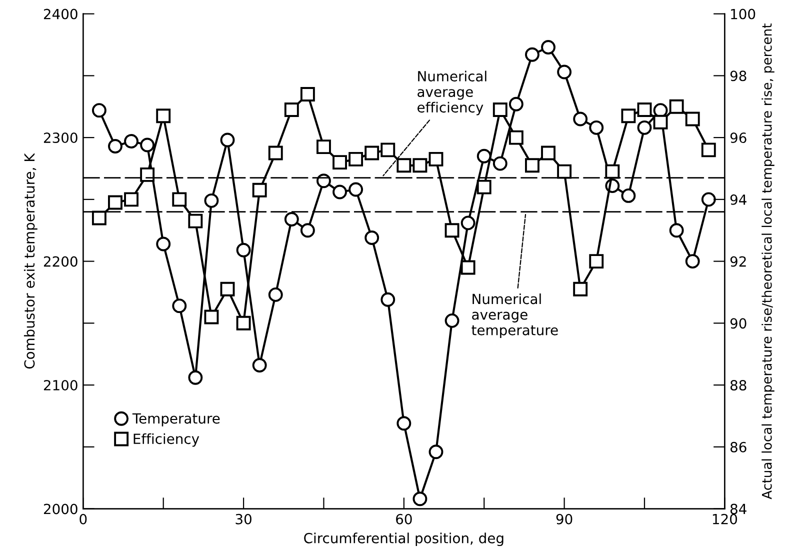 The width and height of the screenshot is (792, 553). Describe the element at coordinates (738, 323) in the screenshot. I see `y2-tick-label: 90` at that location.